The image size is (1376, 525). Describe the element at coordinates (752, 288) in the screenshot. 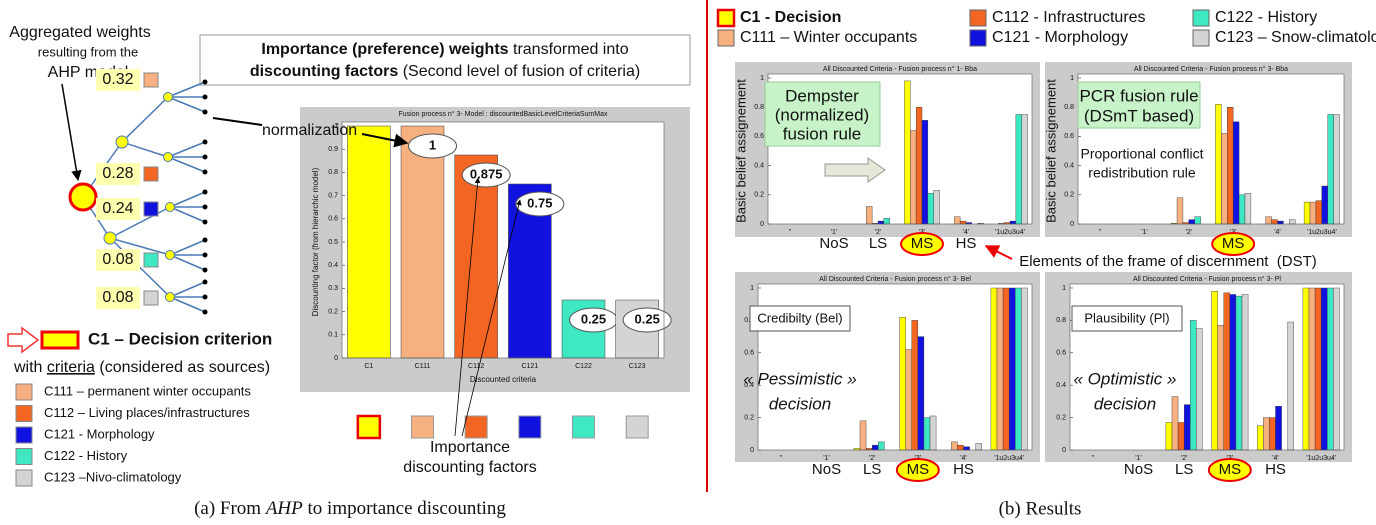

I see `y-tick-label: 1` at that location.